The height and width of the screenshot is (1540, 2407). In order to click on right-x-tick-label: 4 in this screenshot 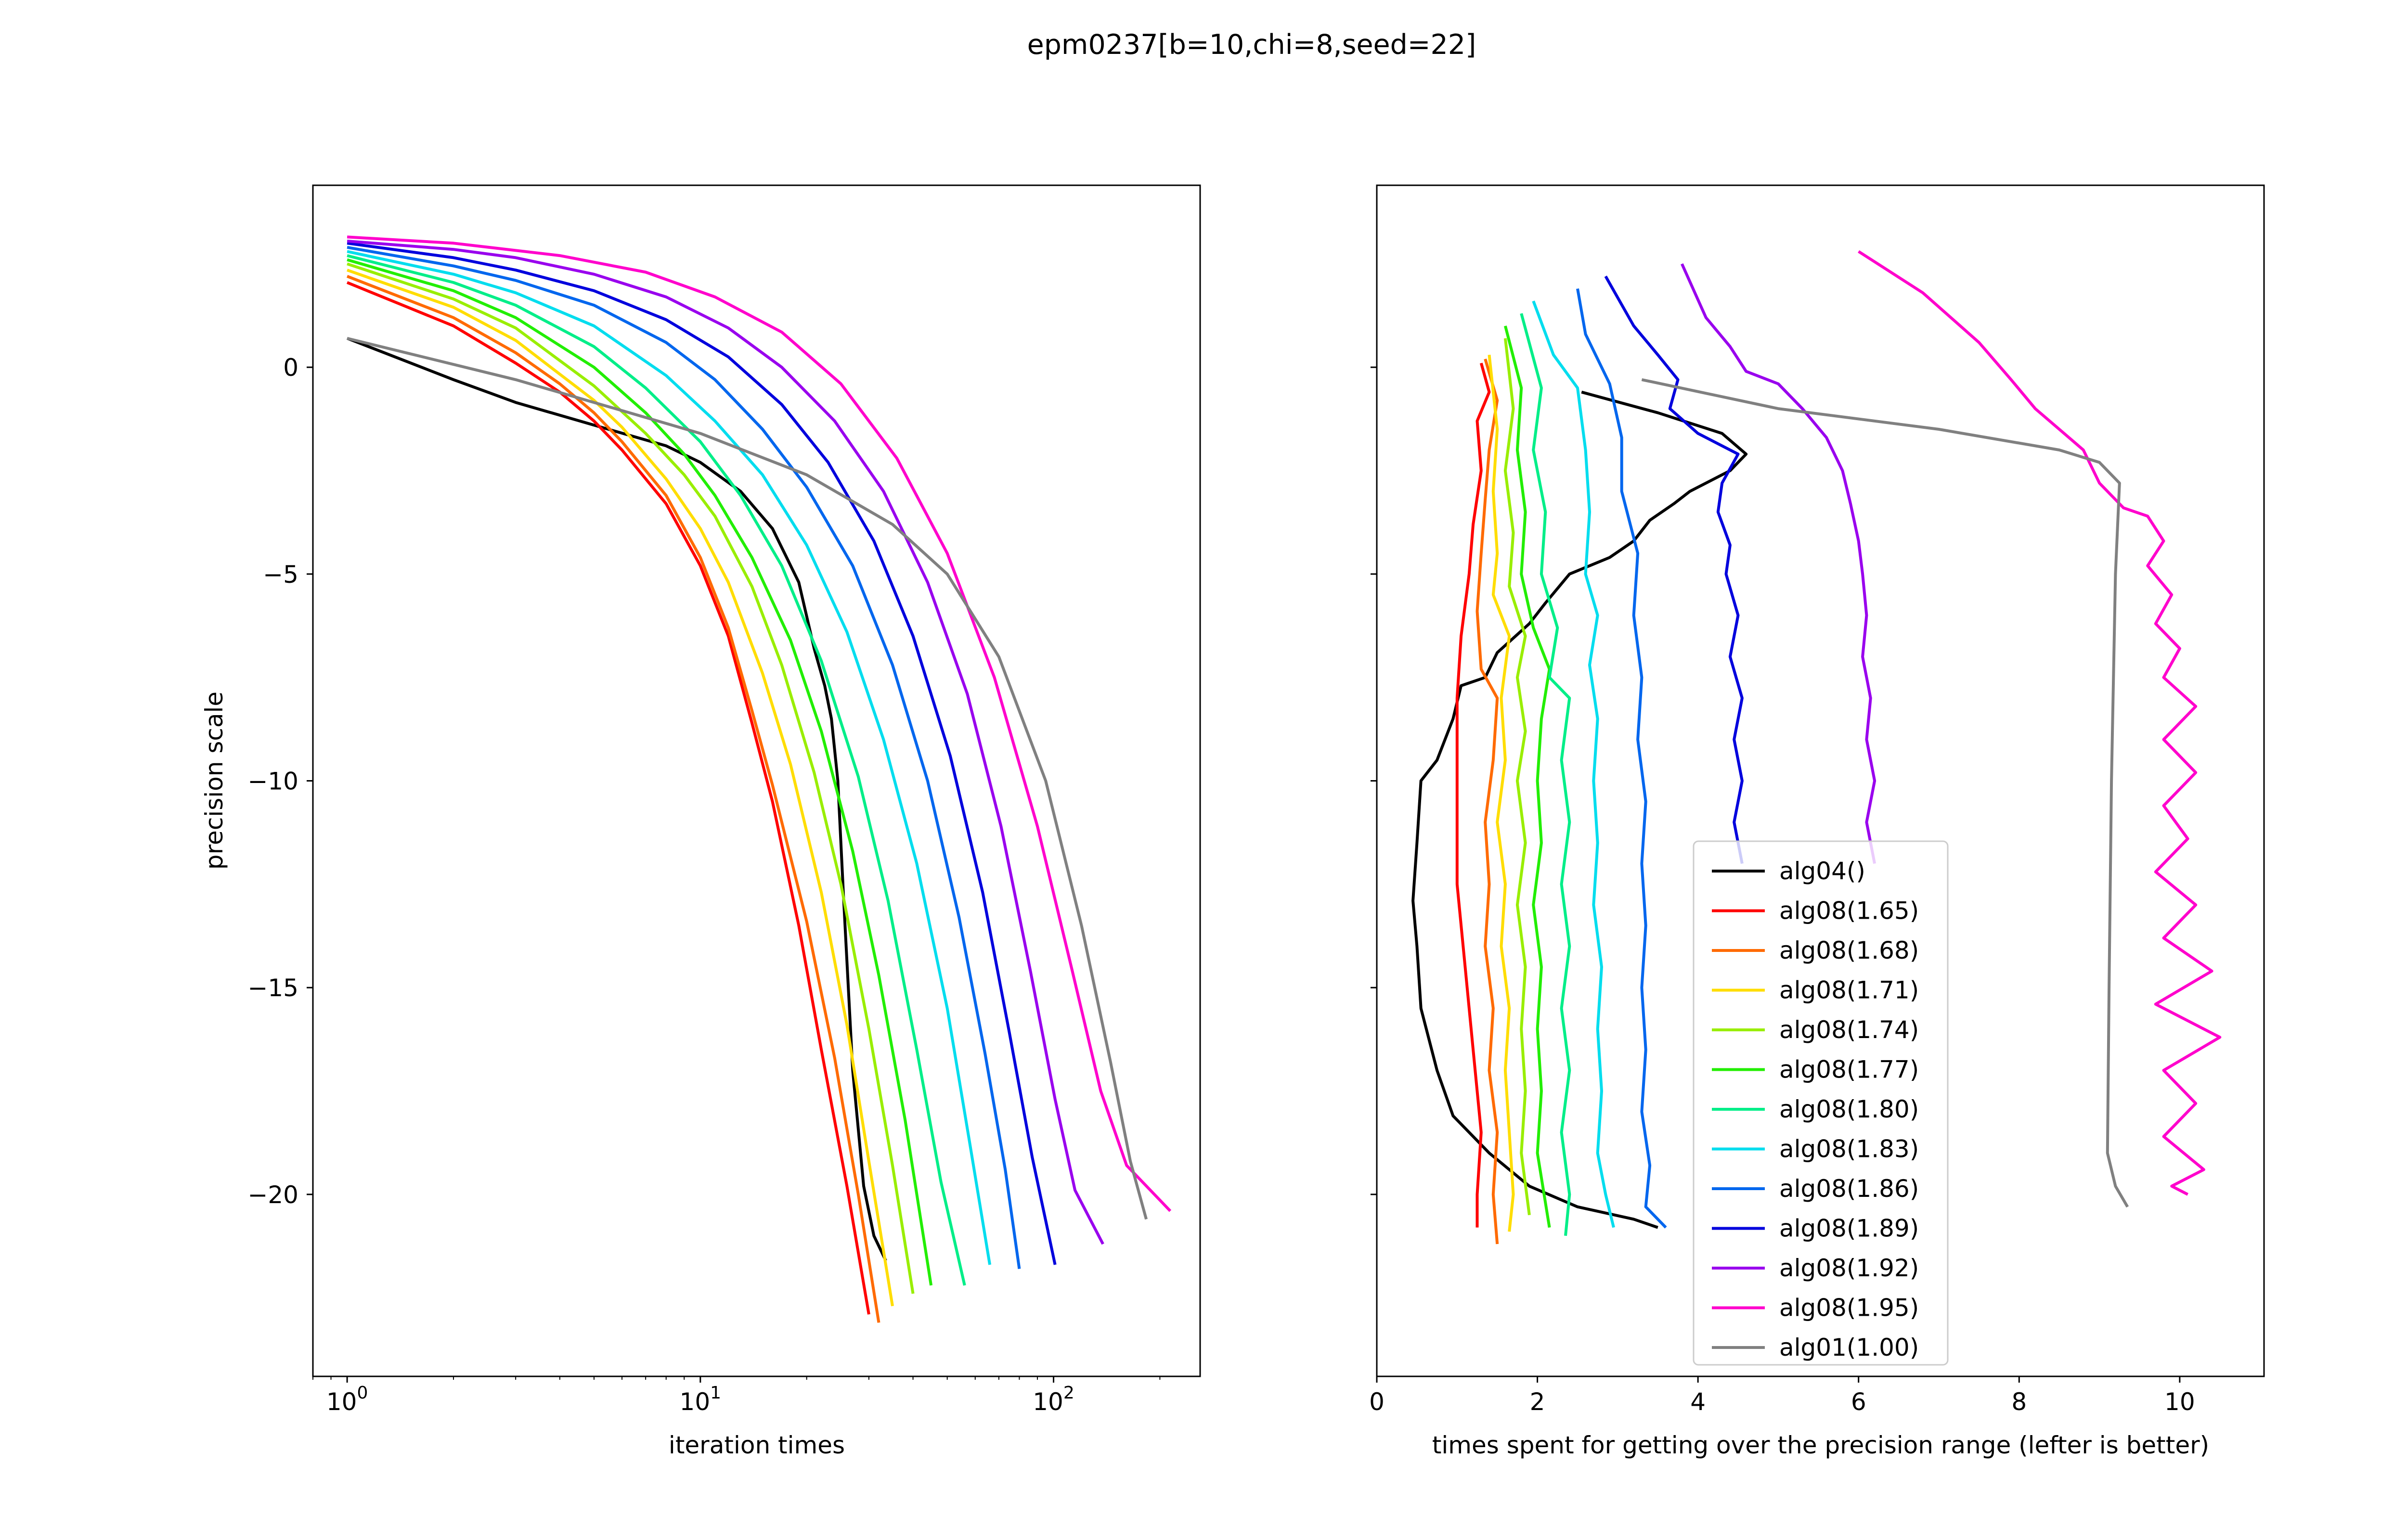, I will do `click(1698, 1402)`.